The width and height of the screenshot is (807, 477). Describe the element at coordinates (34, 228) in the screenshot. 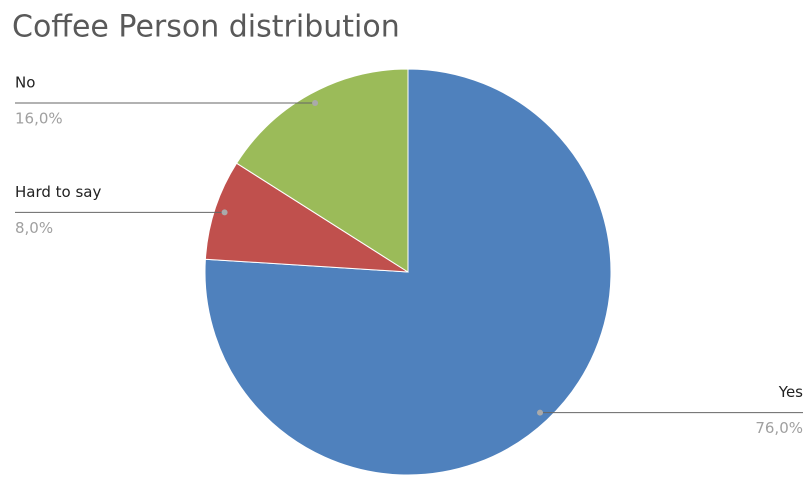

I see `slice-value: 8,0%` at that location.